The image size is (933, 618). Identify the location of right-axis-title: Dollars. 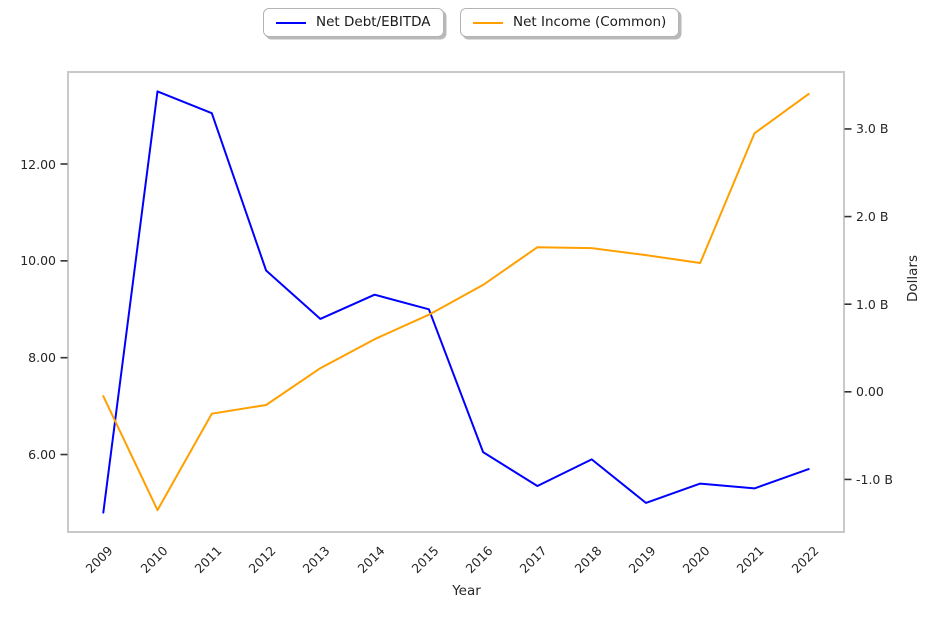
(913, 278).